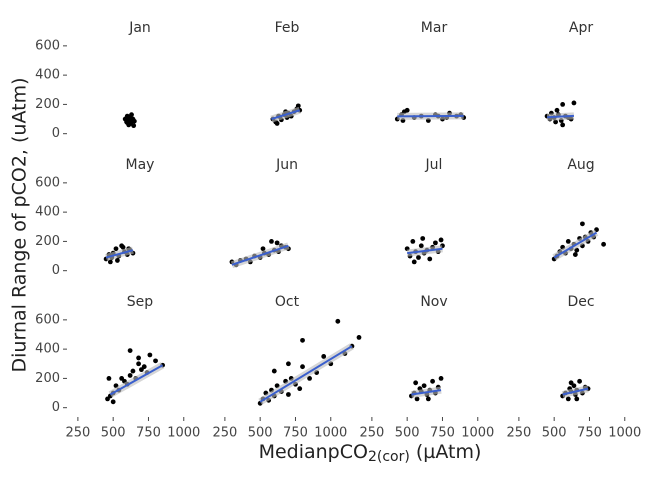 The width and height of the screenshot is (672, 480). Describe the element at coordinates (434, 165) in the screenshot. I see `facet-title: Jul` at that location.